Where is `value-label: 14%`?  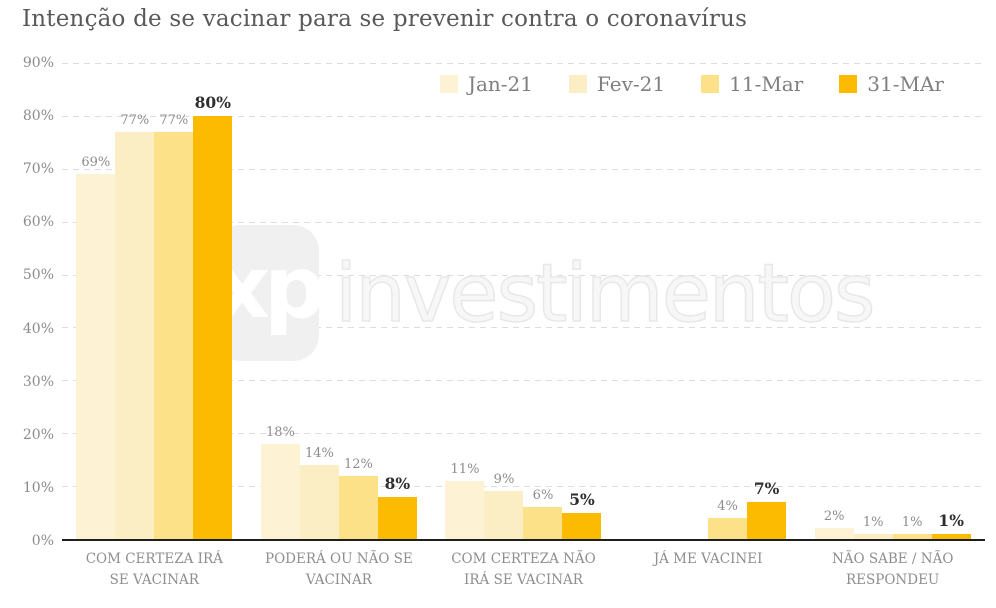
value-label: 14% is located at coordinates (319, 453).